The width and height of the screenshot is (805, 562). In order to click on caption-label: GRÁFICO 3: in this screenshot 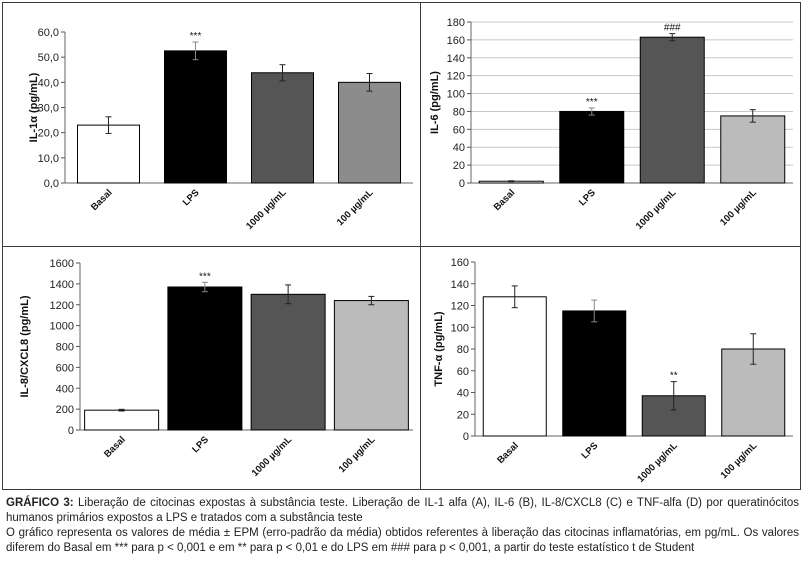, I will do `click(40, 503)`.